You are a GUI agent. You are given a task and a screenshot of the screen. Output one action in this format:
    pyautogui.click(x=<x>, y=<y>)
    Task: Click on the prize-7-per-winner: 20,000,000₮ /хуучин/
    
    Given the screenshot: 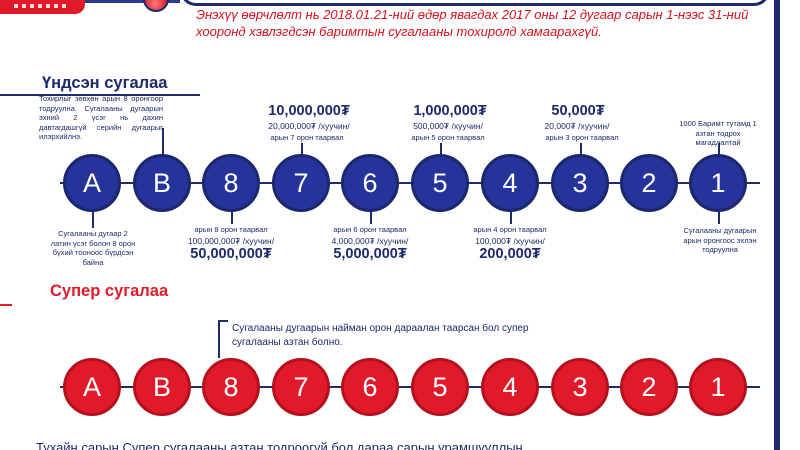 What is the action you would take?
    pyautogui.click(x=309, y=126)
    